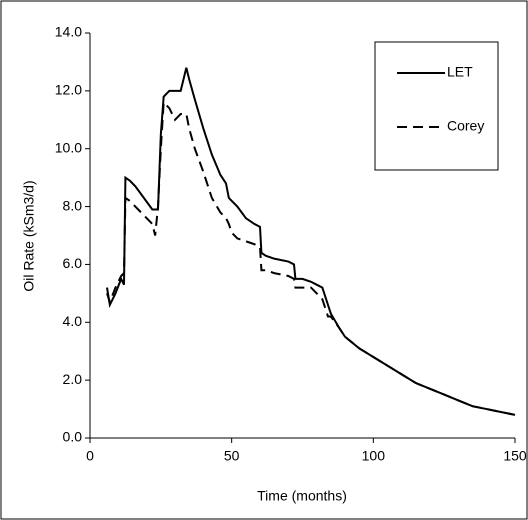 The image size is (528, 520). What do you see at coordinates (460, 72) in the screenshot?
I see `legend-label: LET` at bounding box center [460, 72].